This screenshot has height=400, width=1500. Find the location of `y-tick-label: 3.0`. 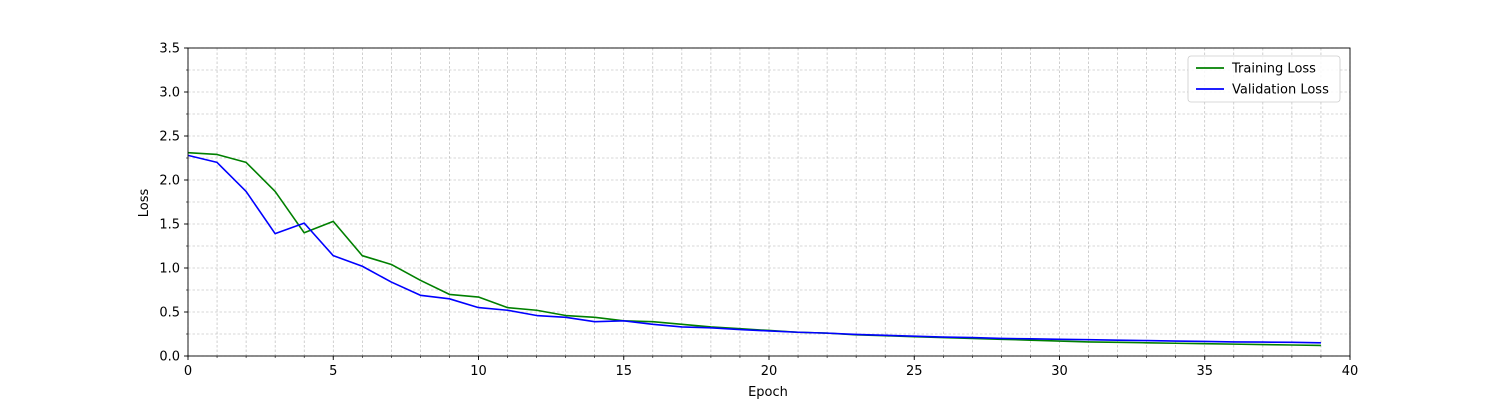

y-tick-label: 3.0 is located at coordinates (169, 93).